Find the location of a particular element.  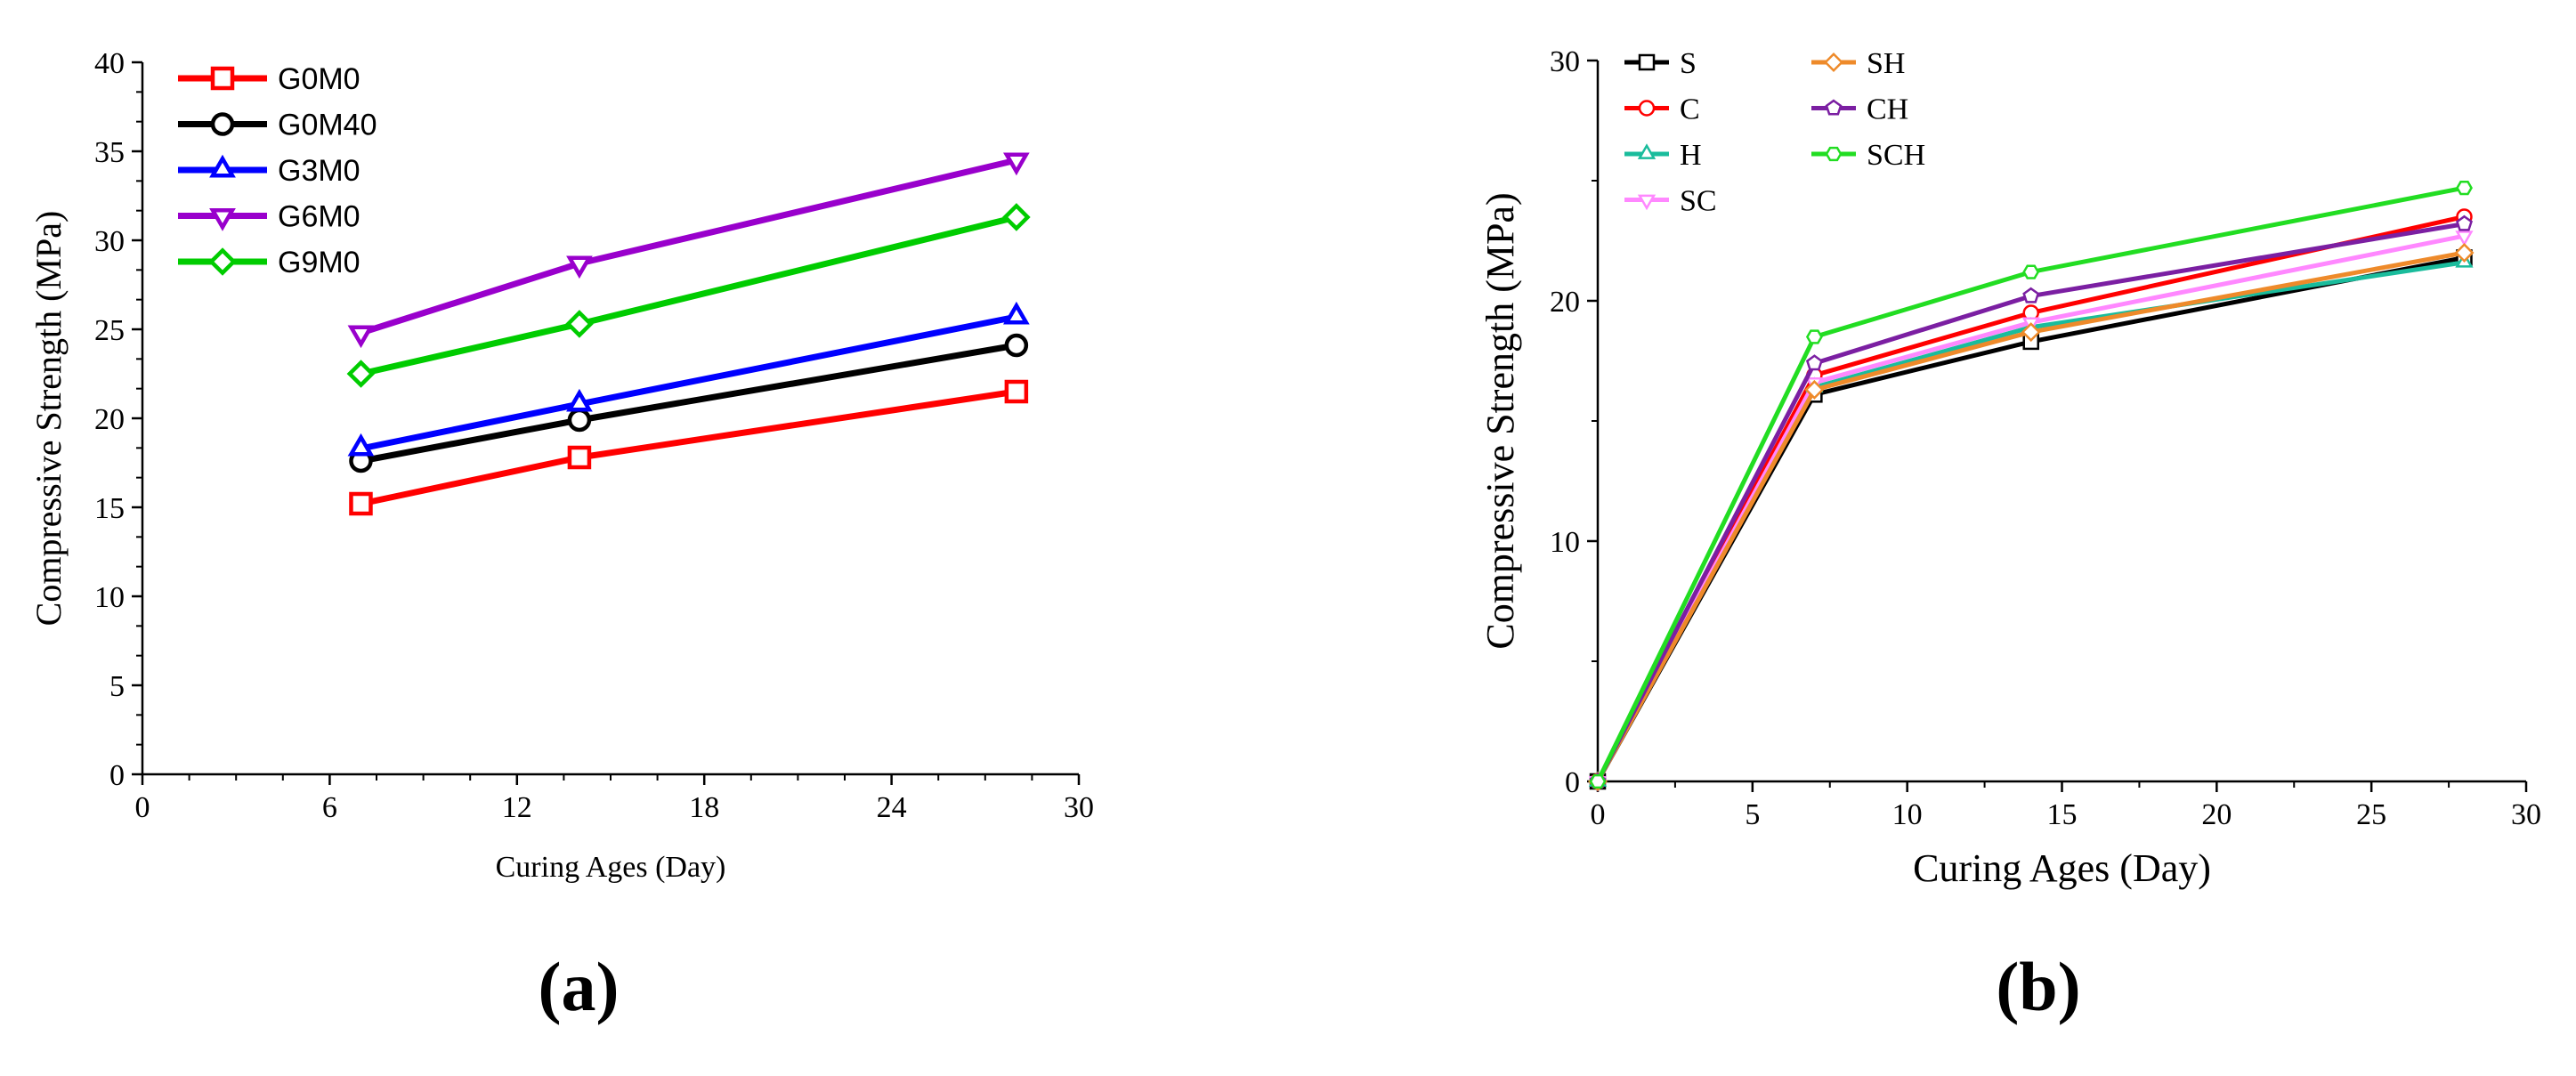

legend-entry-SC: SC is located at coordinates (1670, 201).